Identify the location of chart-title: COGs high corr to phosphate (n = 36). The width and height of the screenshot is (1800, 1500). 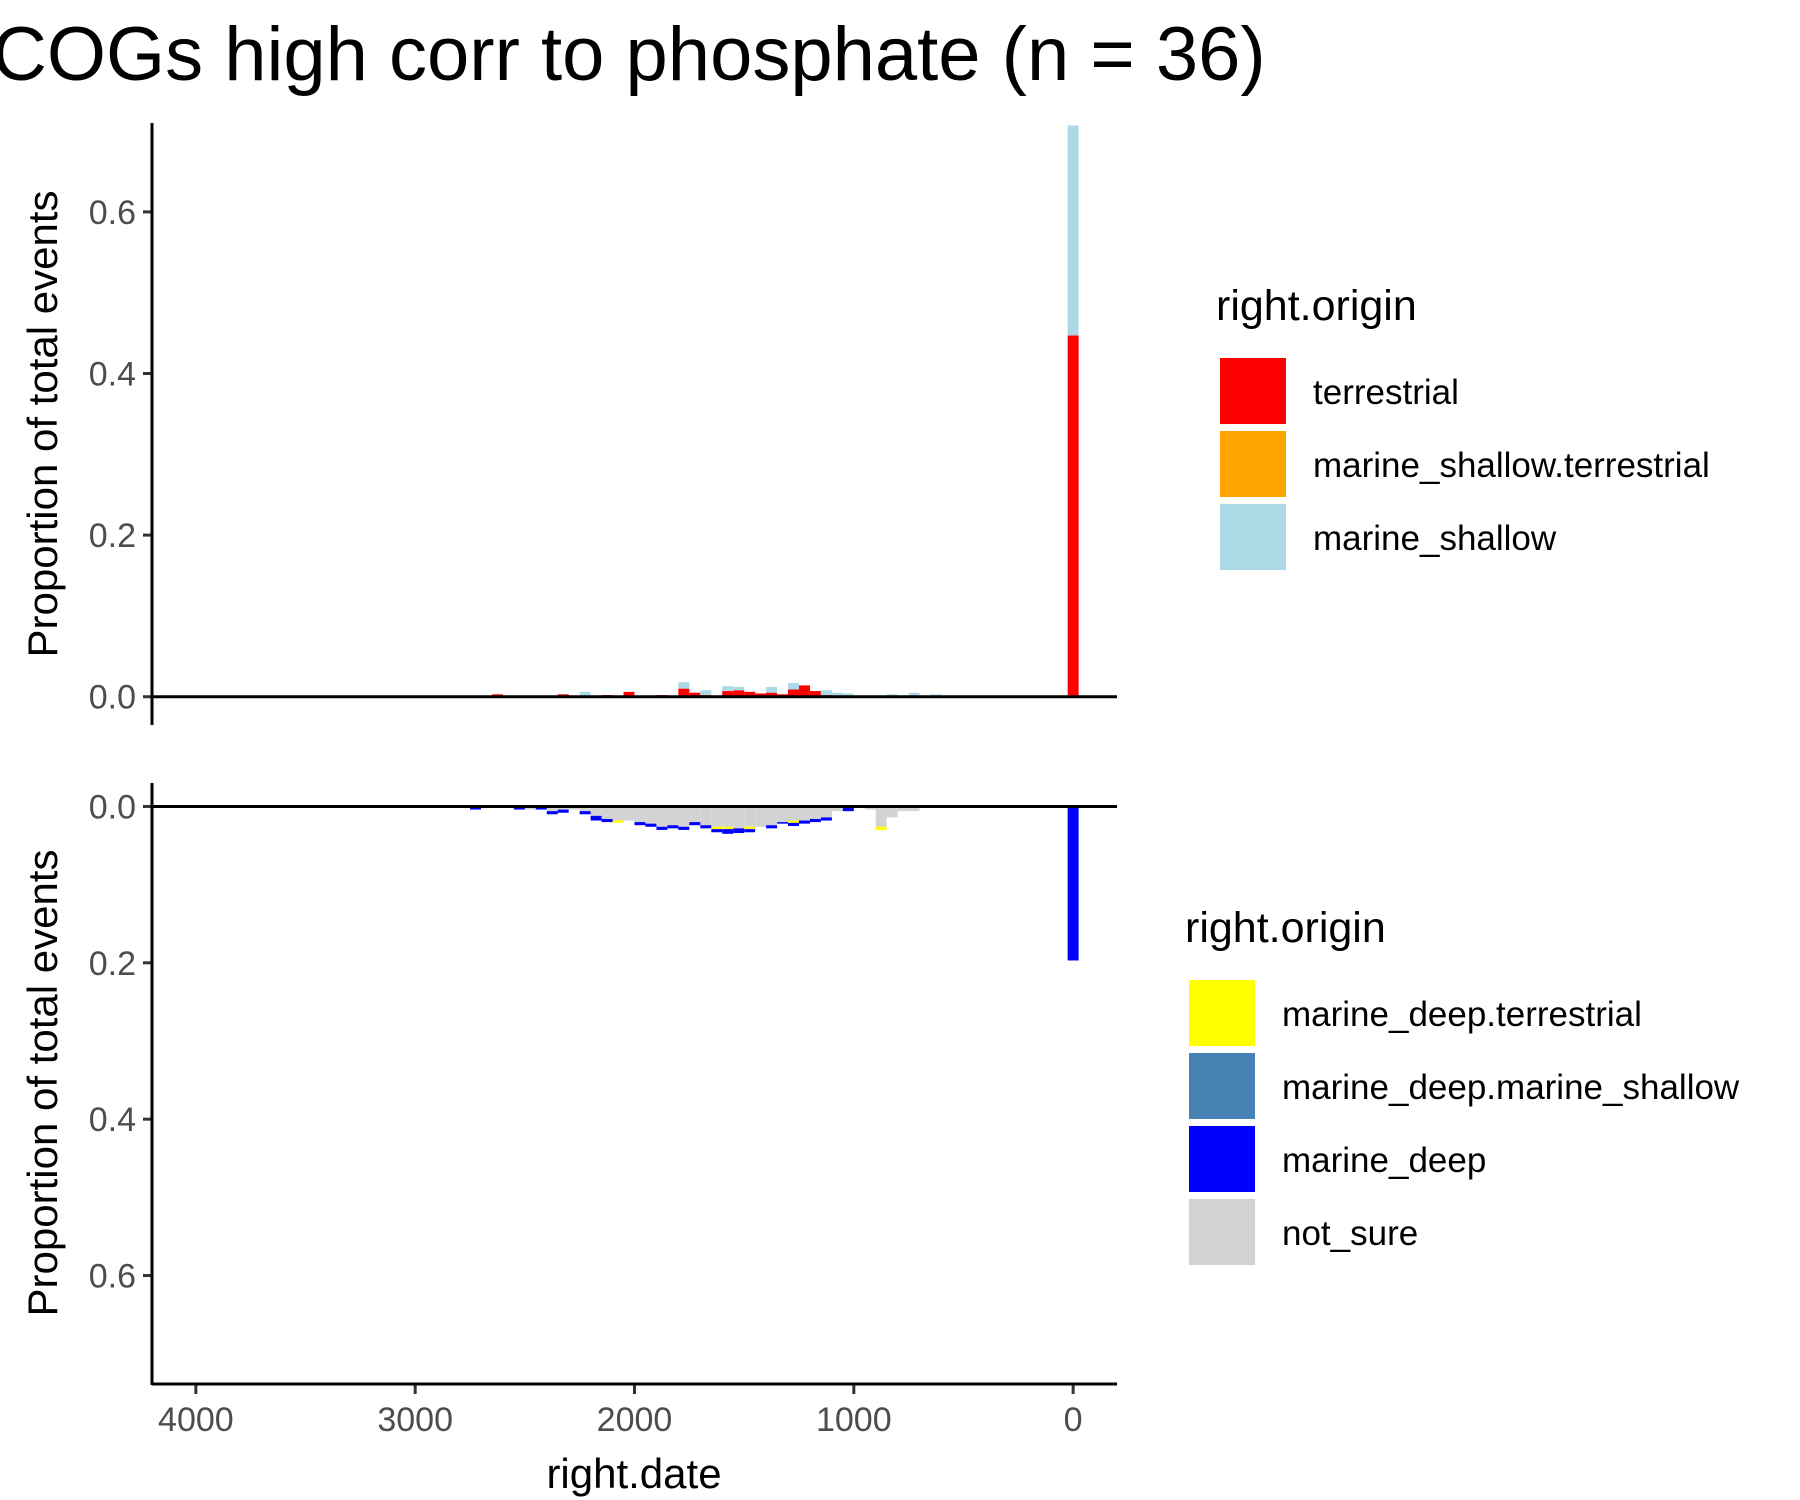
(633, 54).